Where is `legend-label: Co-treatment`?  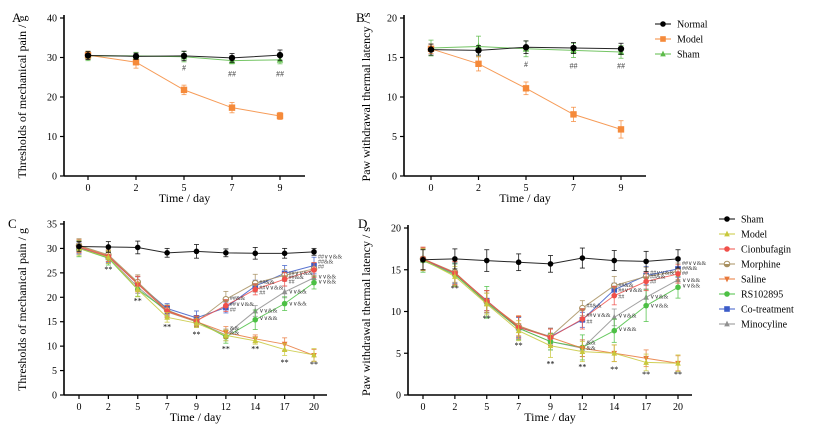 legend-label: Co-treatment is located at coordinates (767, 310).